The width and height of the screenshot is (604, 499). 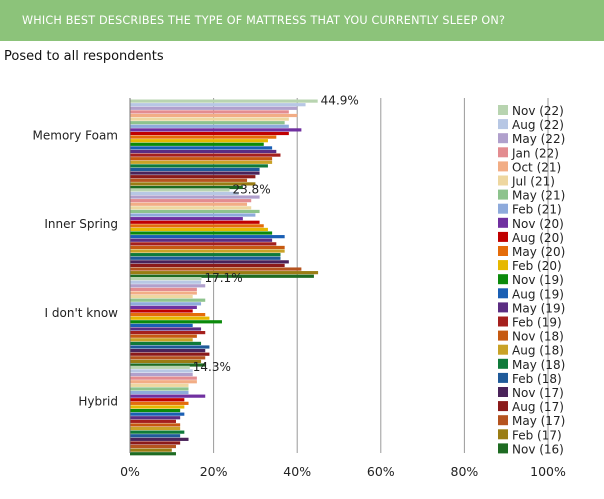 What do you see at coordinates (538, 365) in the screenshot?
I see `legend-label: May (18)` at bounding box center [538, 365].